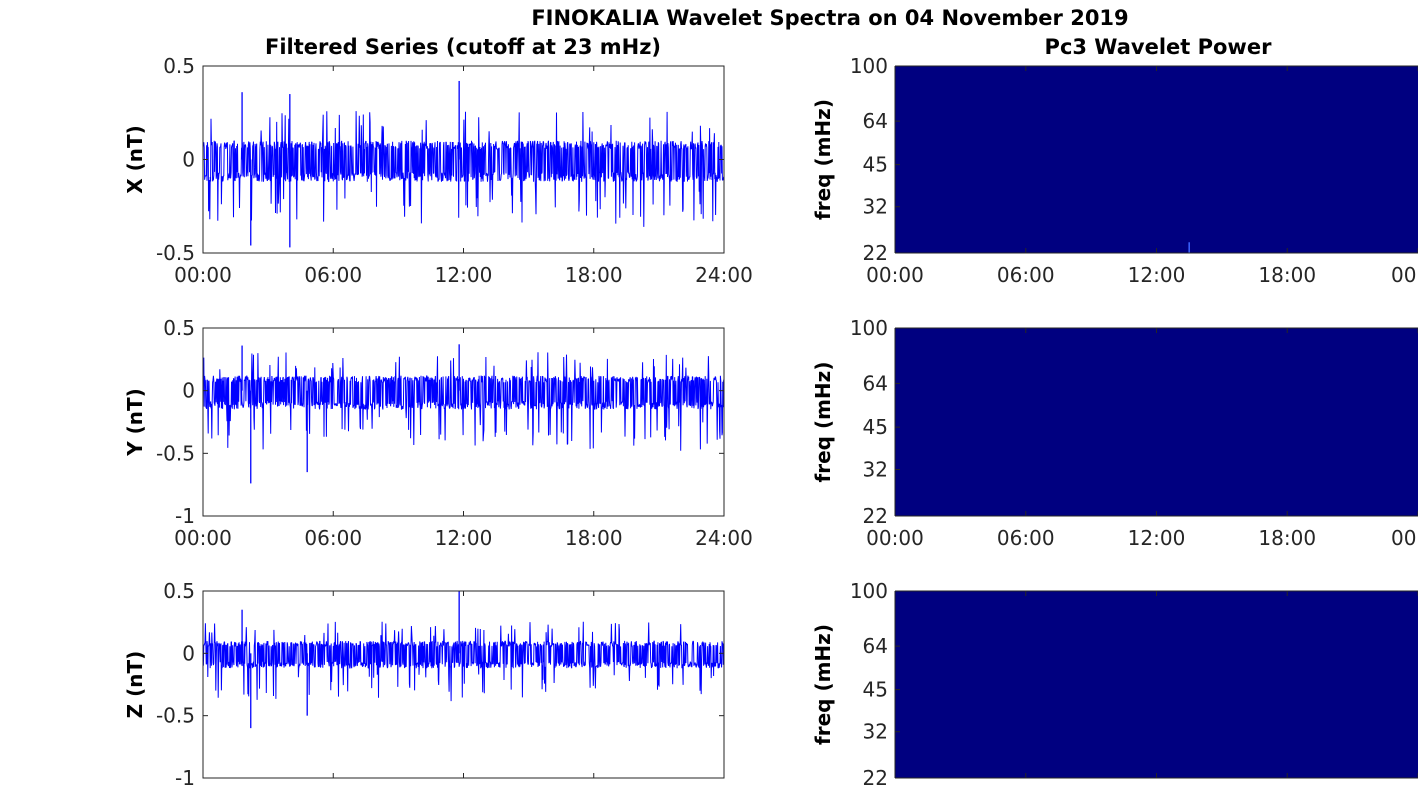  What do you see at coordinates (823, 684) in the screenshot?
I see `ylabel-freq-z: freq (mHz)` at bounding box center [823, 684].